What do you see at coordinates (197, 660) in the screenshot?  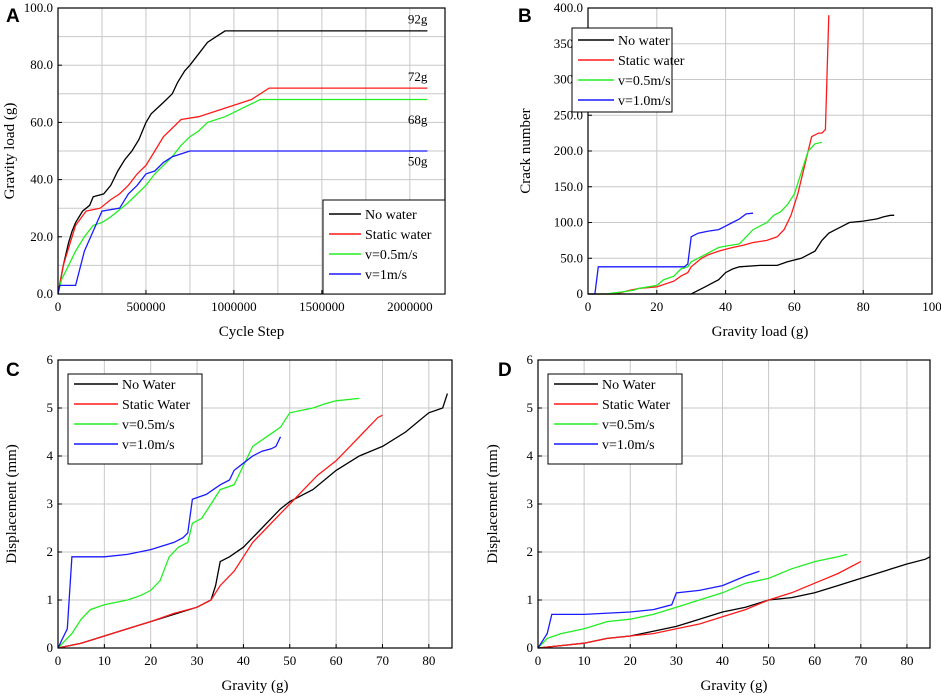 I see `x-tick-label: 30` at bounding box center [197, 660].